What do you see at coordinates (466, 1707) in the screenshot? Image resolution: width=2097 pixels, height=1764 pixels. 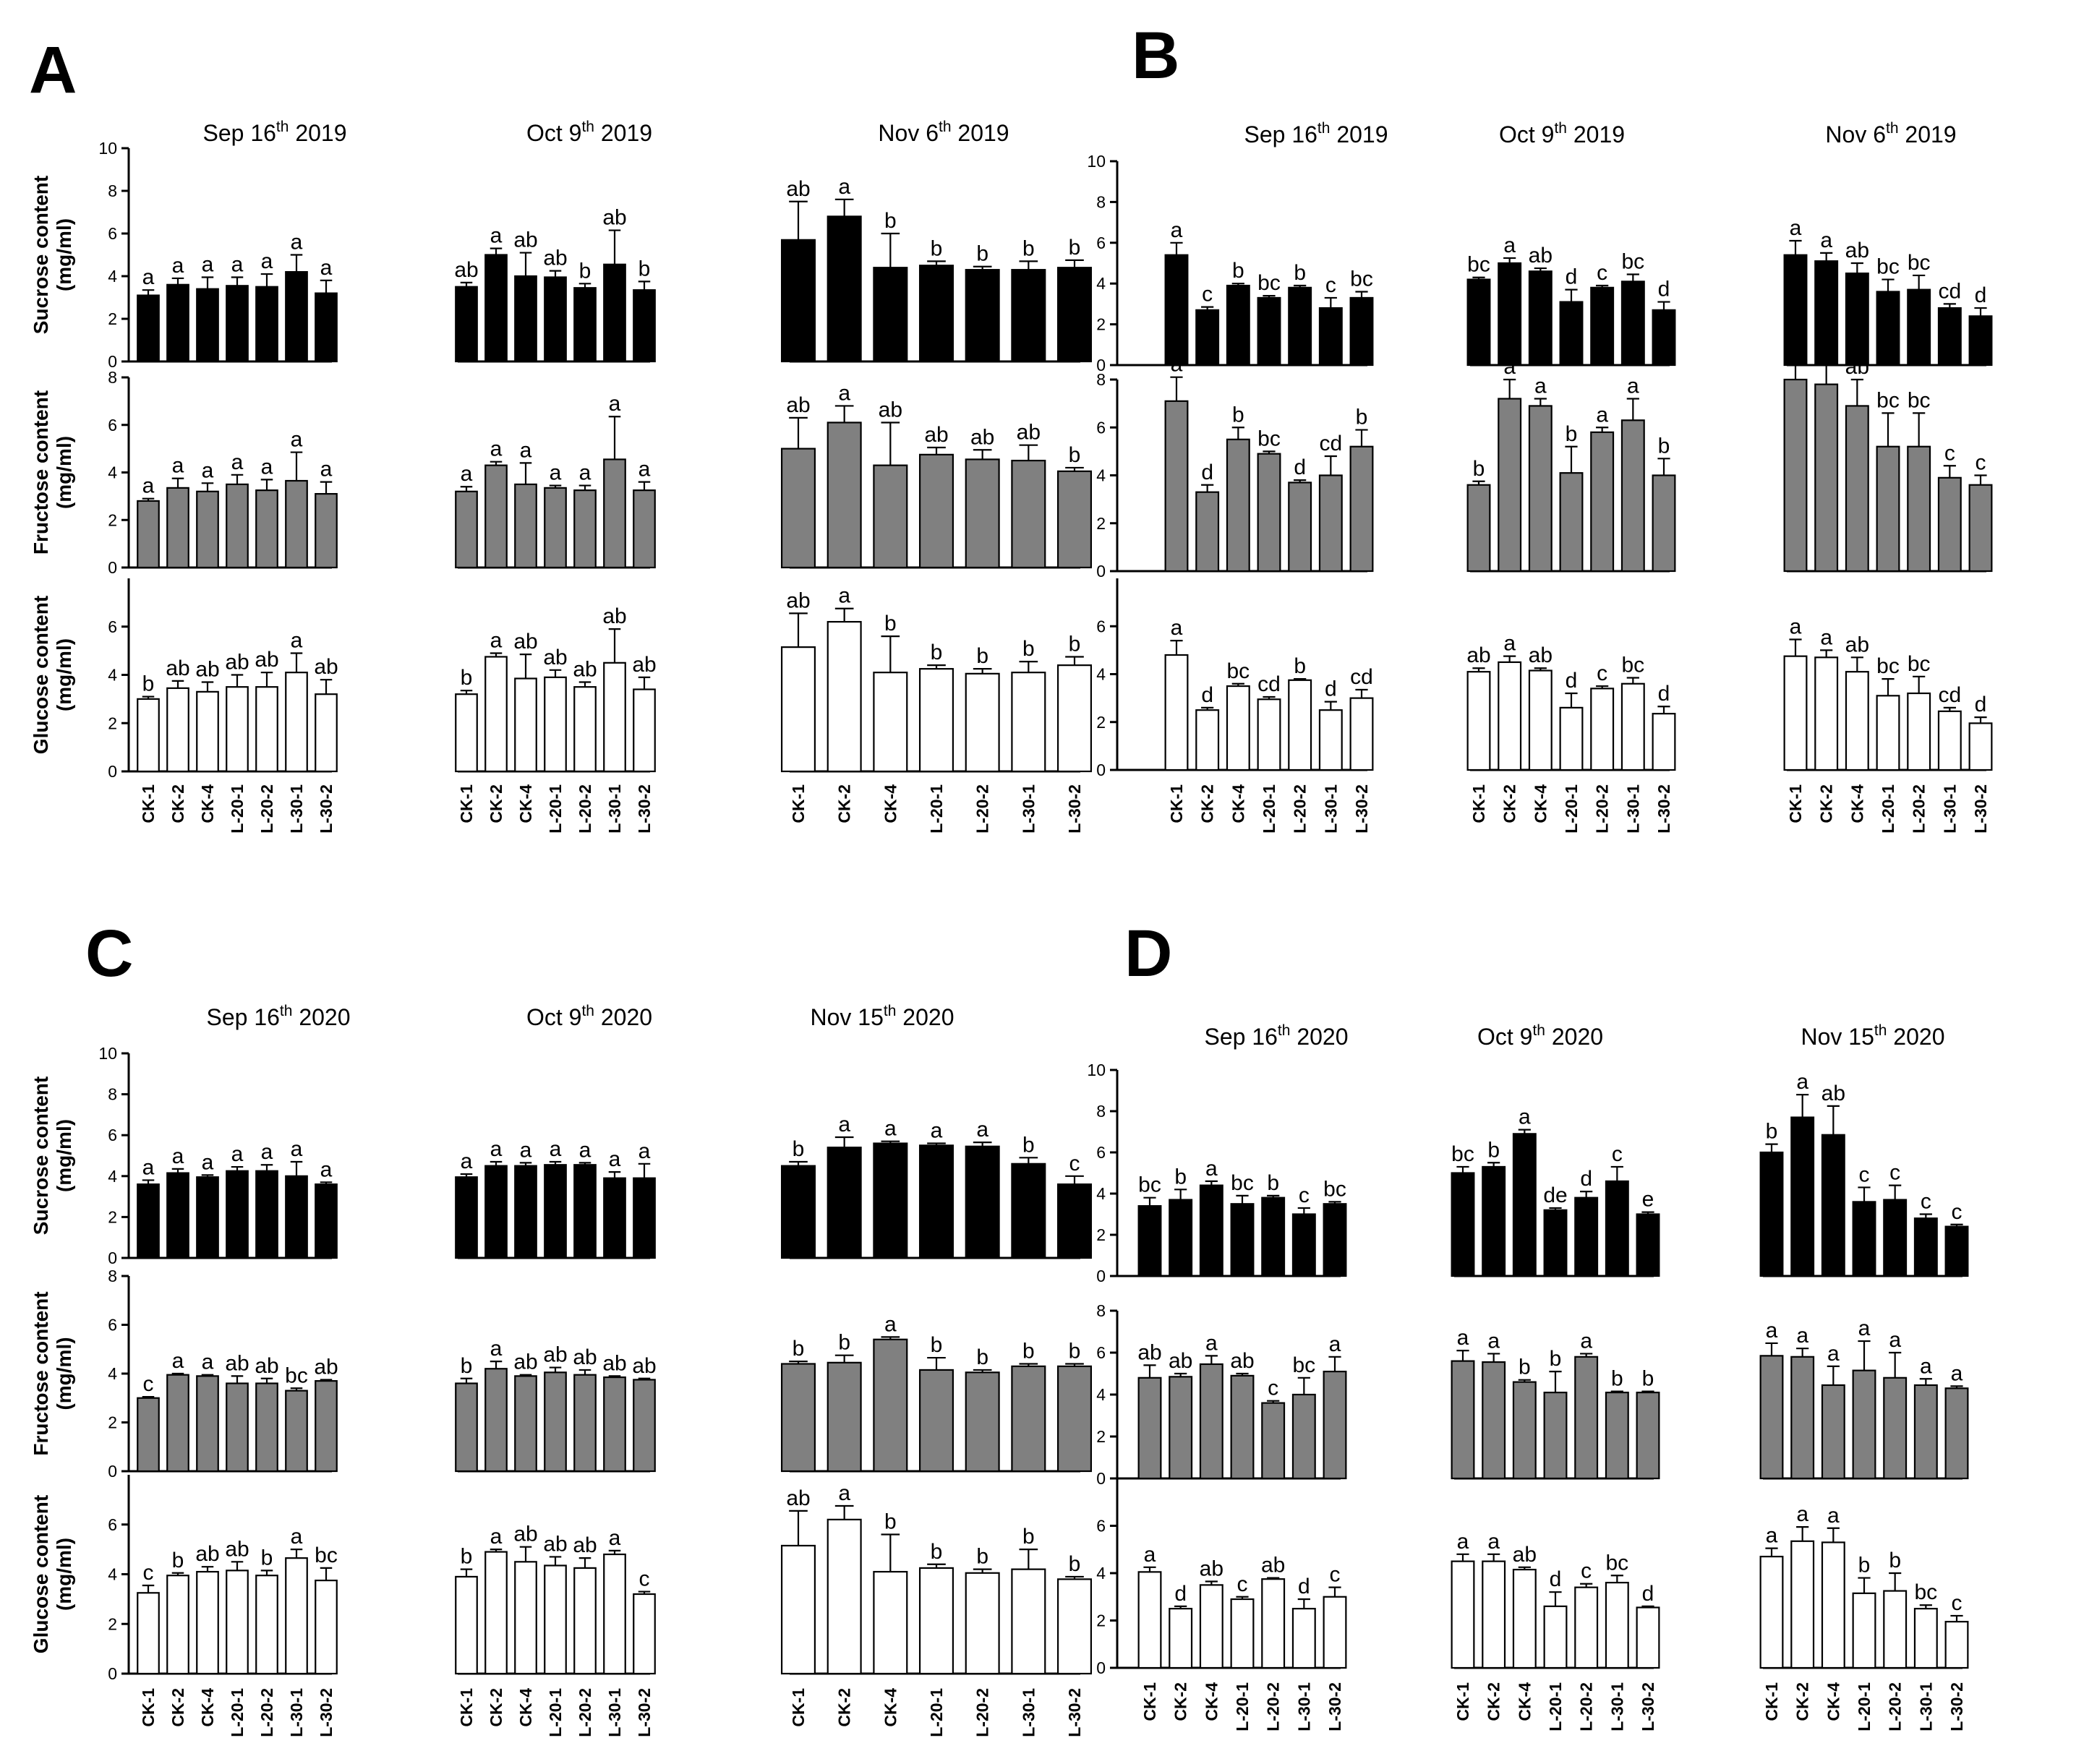 I see `category-tick-label: CK-1` at bounding box center [466, 1707].